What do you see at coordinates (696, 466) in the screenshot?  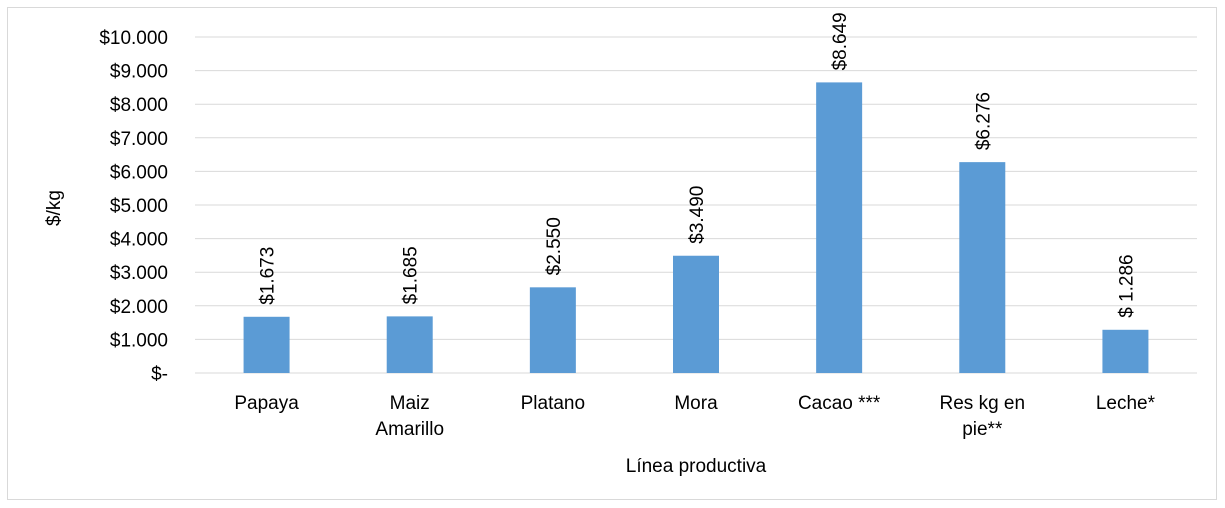 I see `x-axis-title: Línea productiva` at bounding box center [696, 466].